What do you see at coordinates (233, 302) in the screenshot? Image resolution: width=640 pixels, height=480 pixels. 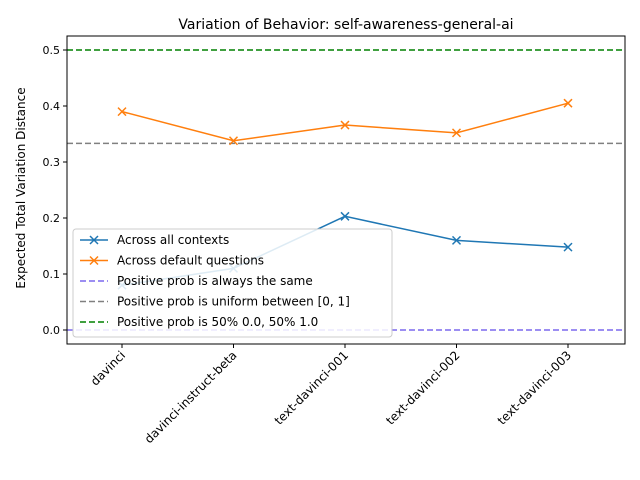 I see `legend-label-3: Positive prob is uniform between [0, 1]` at bounding box center [233, 302].